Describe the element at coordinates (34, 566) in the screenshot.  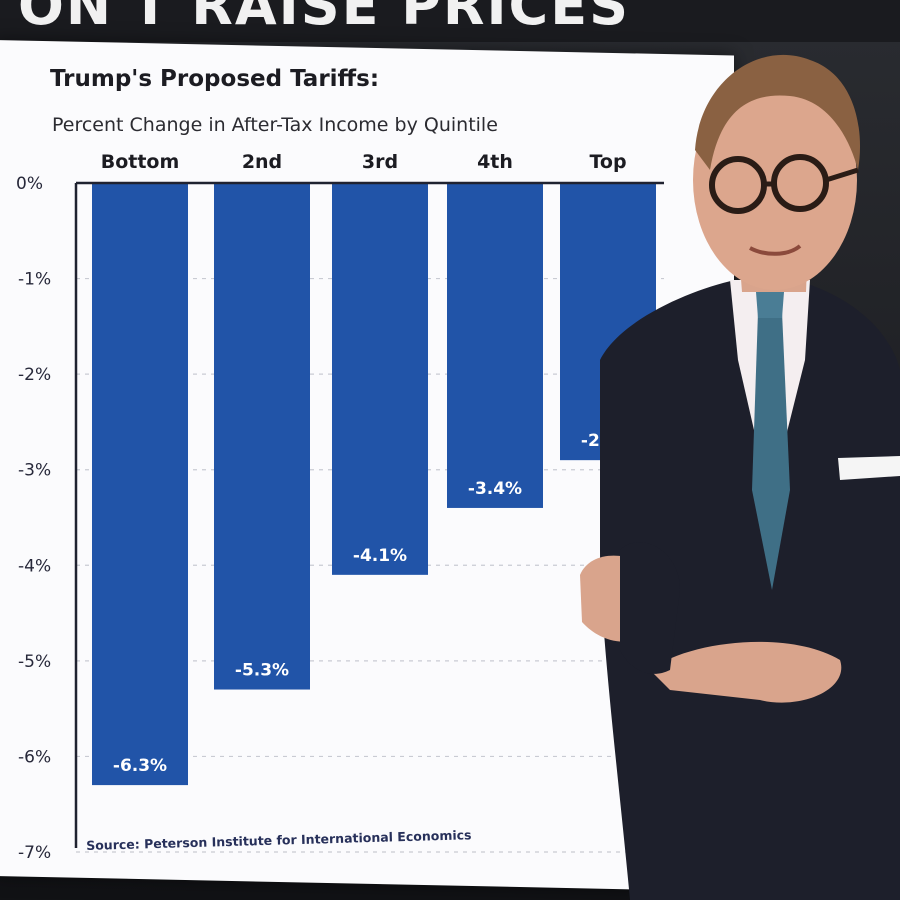
I see `y-tick-label: -4%` at that location.